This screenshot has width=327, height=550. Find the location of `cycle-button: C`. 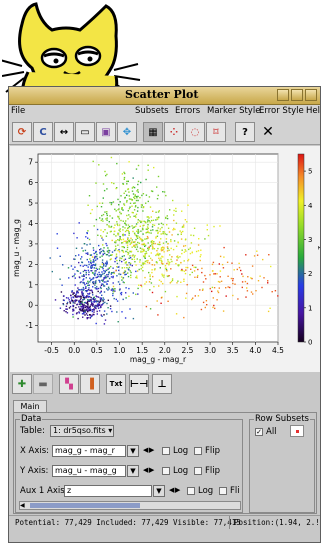

cycle-button: C is located at coordinates (43, 132).